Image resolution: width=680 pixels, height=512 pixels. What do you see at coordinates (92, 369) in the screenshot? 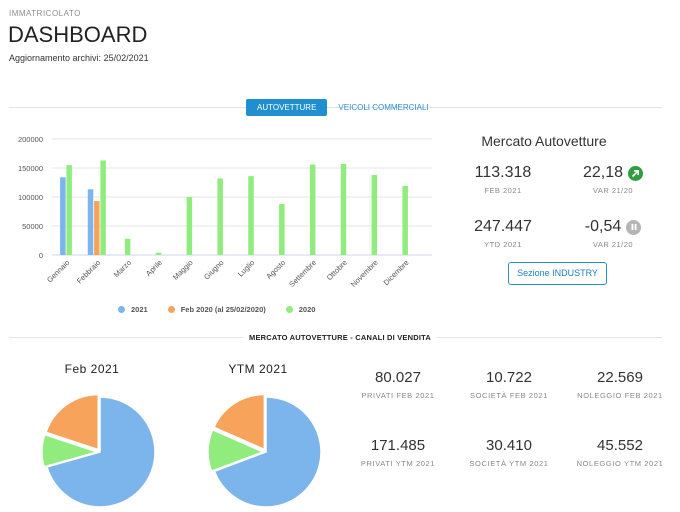
I see `pie-title-feb: Feb 2021` at bounding box center [92, 369].